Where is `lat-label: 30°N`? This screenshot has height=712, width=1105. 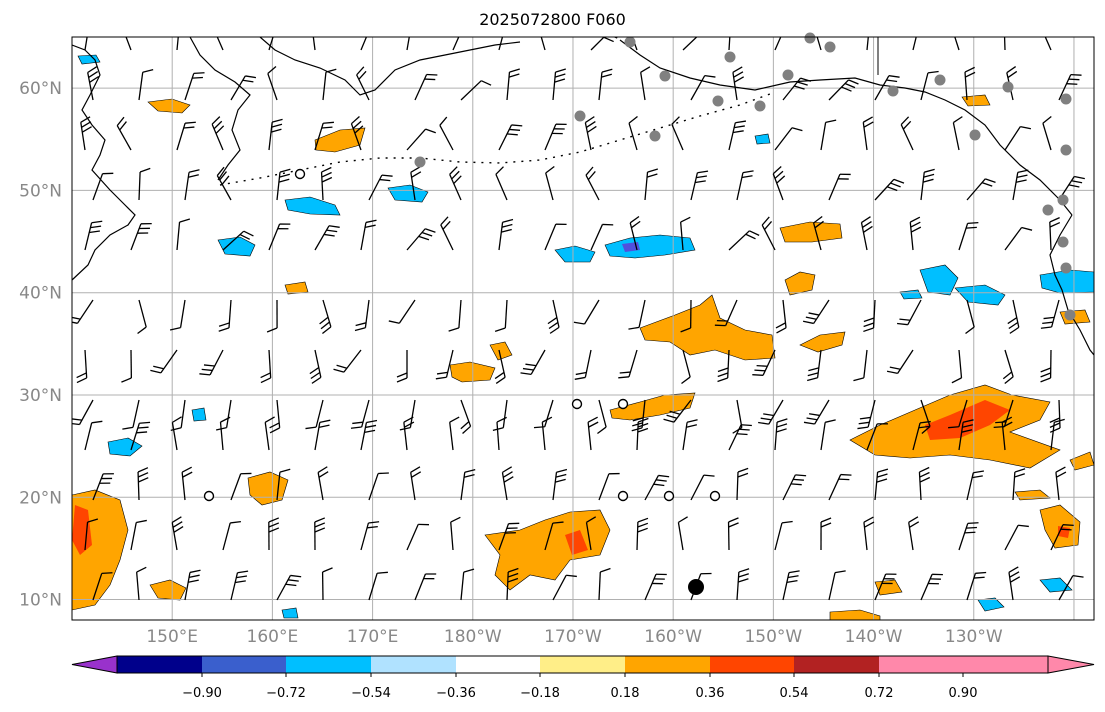
lat-label: 30°N is located at coordinates (40, 396).